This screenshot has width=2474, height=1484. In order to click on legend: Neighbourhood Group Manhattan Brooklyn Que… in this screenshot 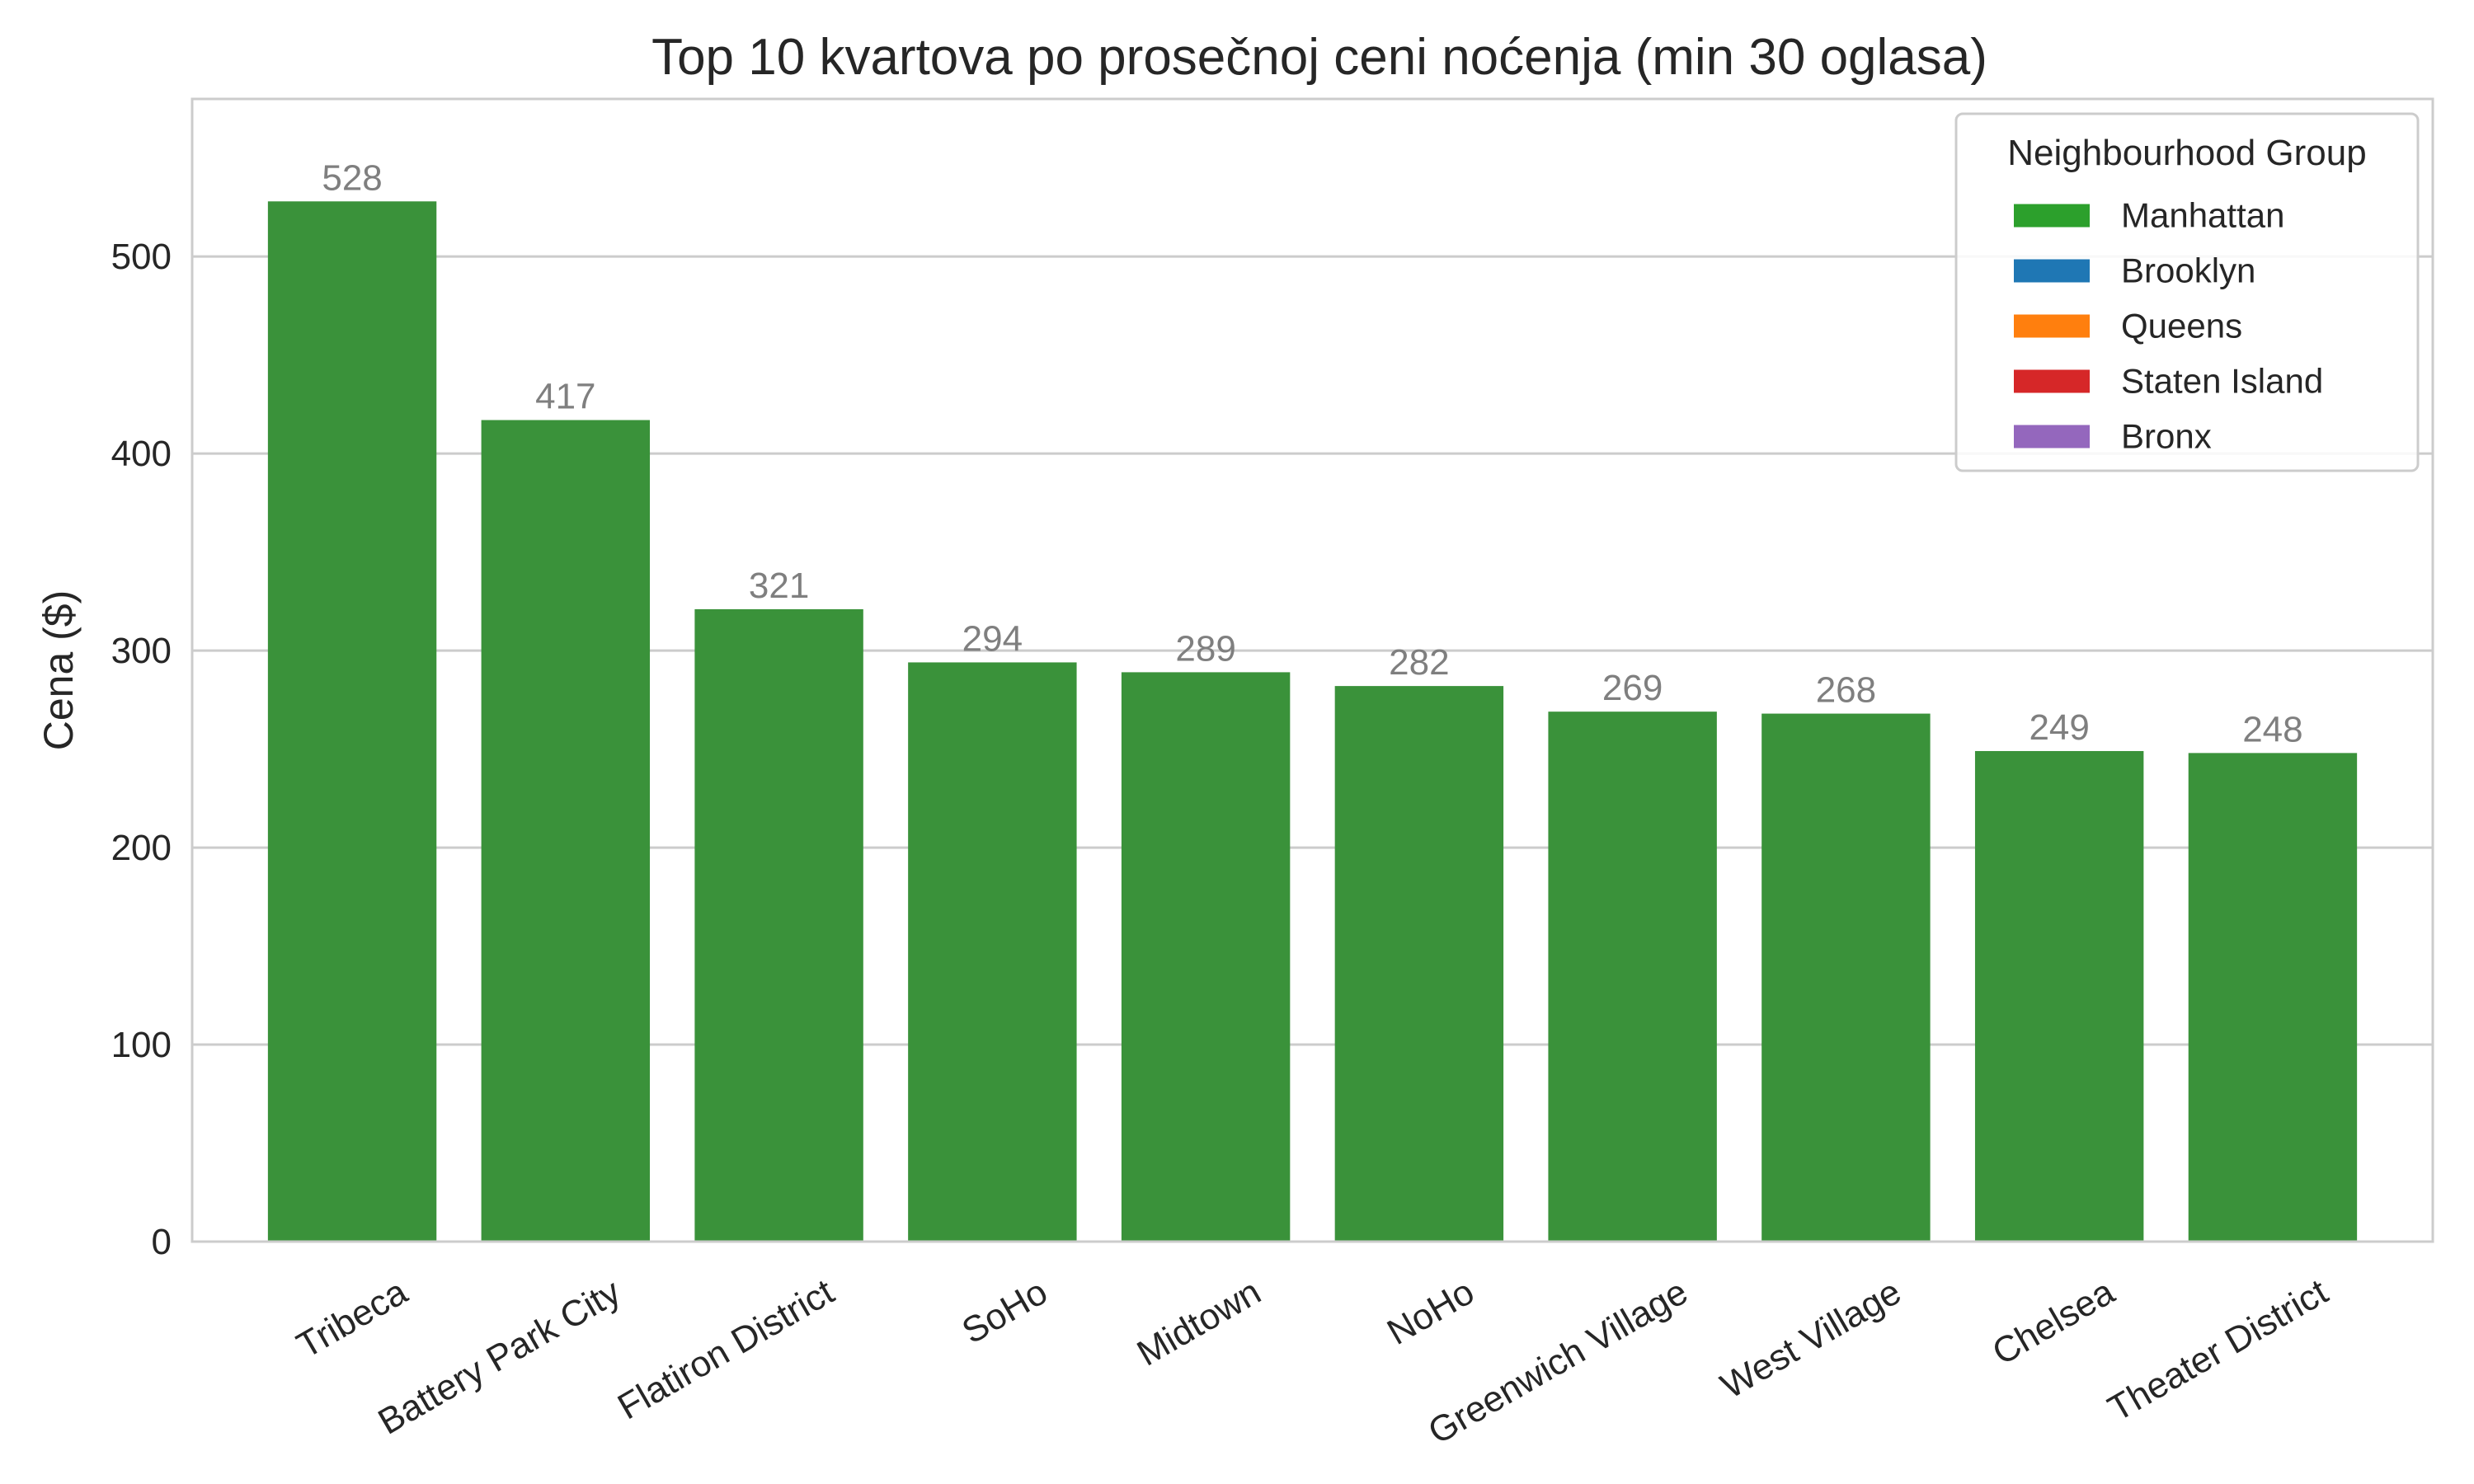, I will do `click(2187, 292)`.